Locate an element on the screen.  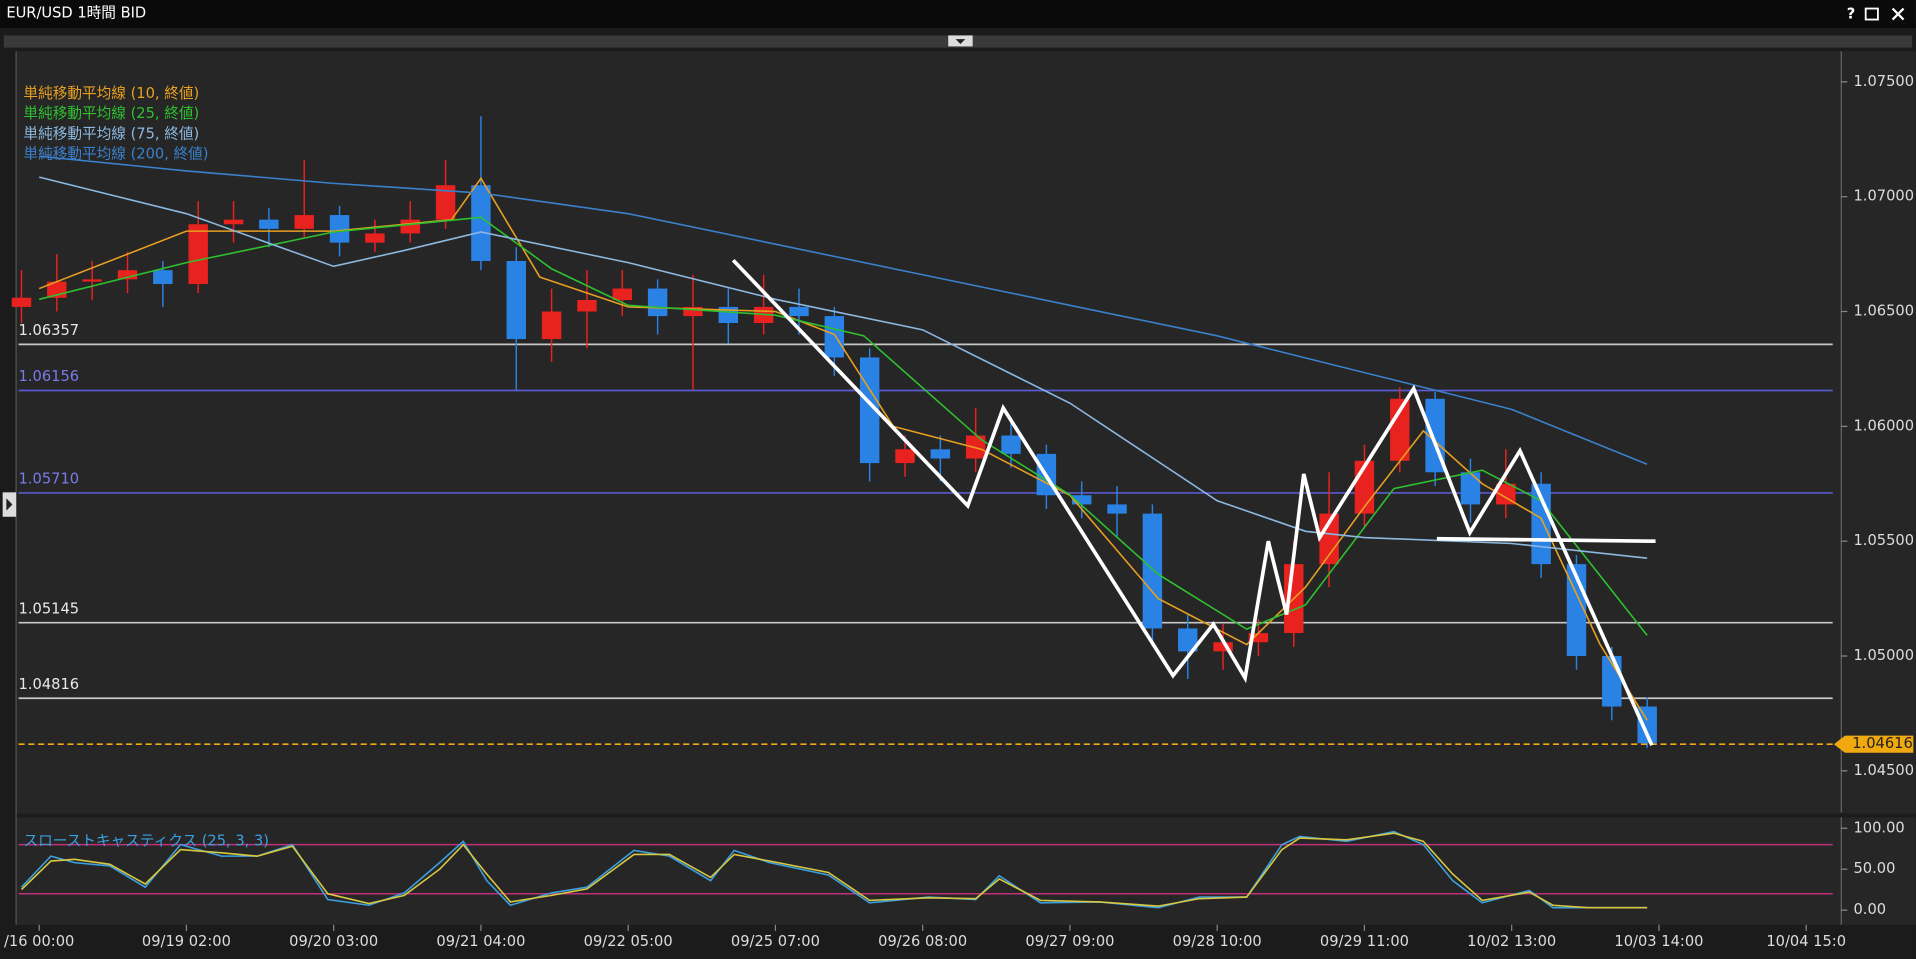
y-tick-label: 1.07000 is located at coordinates (1883, 196).